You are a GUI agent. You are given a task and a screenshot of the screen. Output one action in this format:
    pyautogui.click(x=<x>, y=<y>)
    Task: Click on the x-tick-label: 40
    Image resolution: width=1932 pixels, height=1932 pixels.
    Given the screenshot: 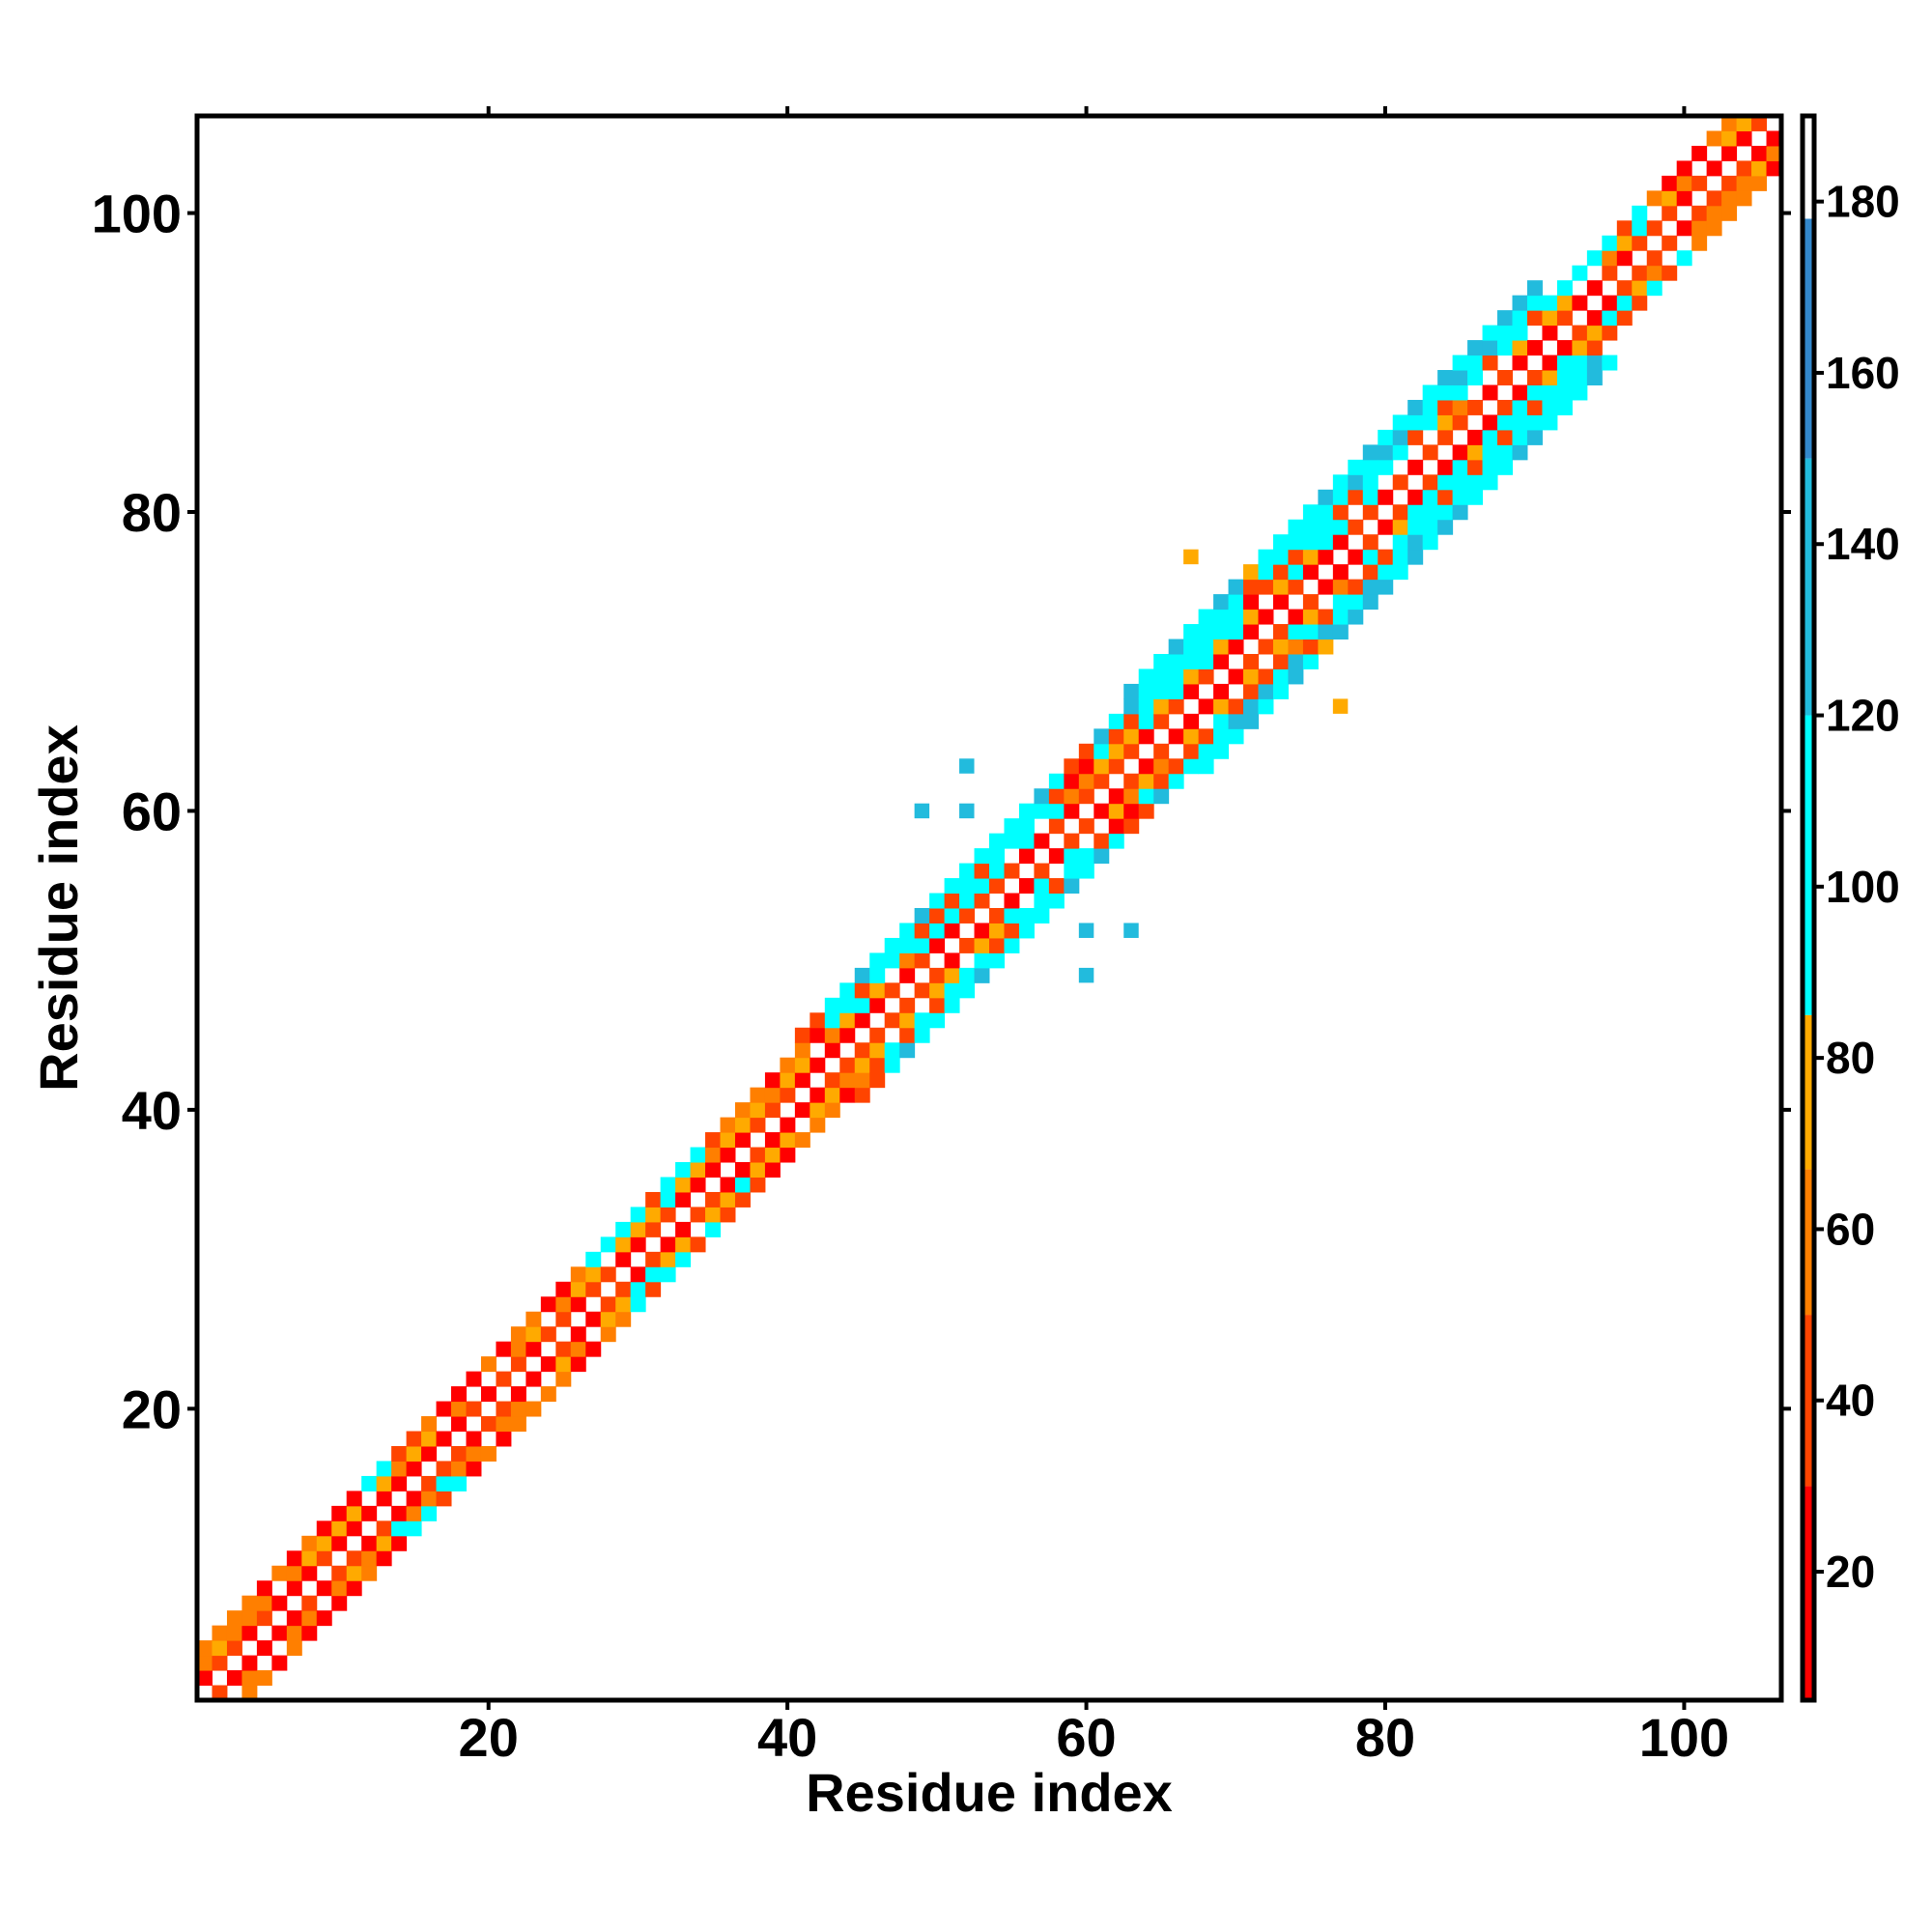 What is the action you would take?
    pyautogui.click(x=787, y=1737)
    